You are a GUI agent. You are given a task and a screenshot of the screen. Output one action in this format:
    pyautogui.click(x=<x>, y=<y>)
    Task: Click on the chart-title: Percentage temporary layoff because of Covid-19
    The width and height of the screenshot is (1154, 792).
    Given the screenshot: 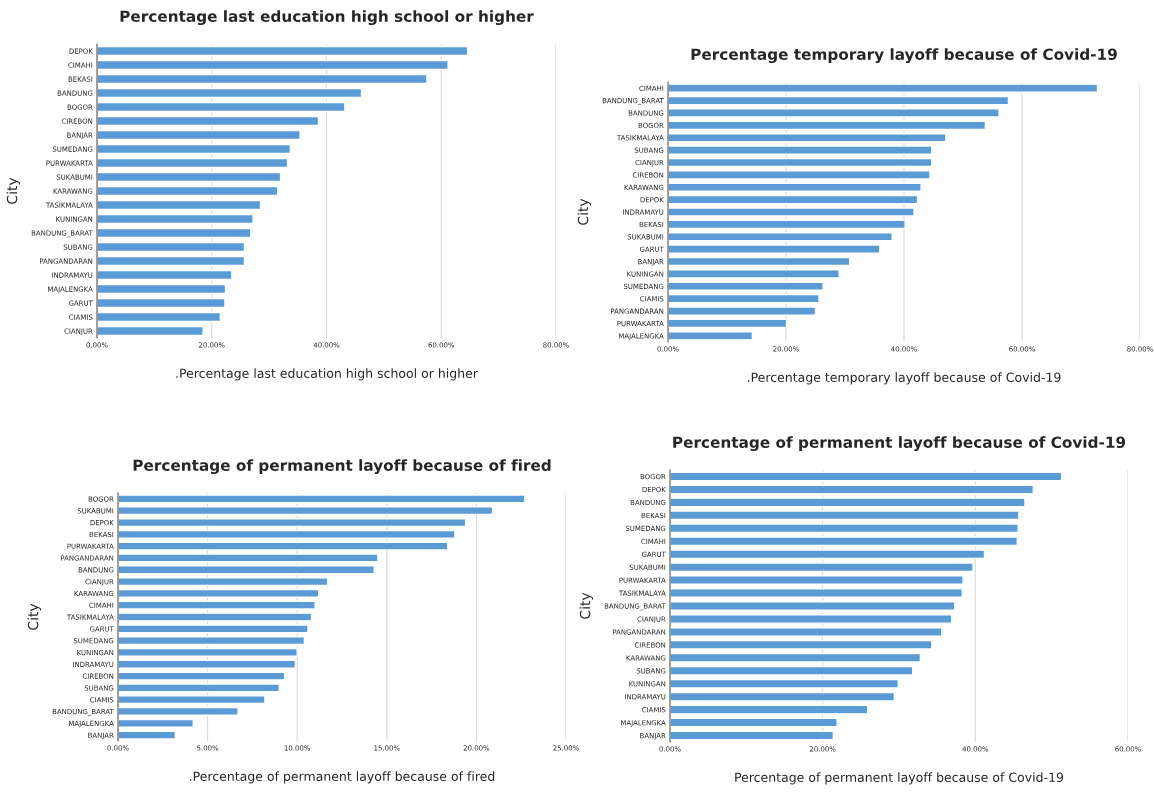 What is the action you would take?
    pyautogui.click(x=904, y=56)
    